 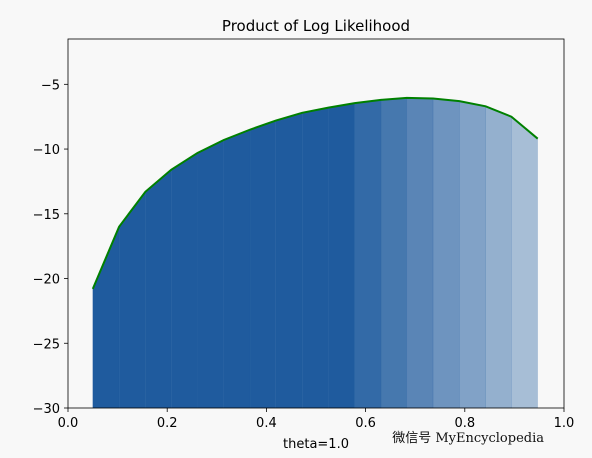 I want to click on x-tick-label: 1.0, so click(x=564, y=423).